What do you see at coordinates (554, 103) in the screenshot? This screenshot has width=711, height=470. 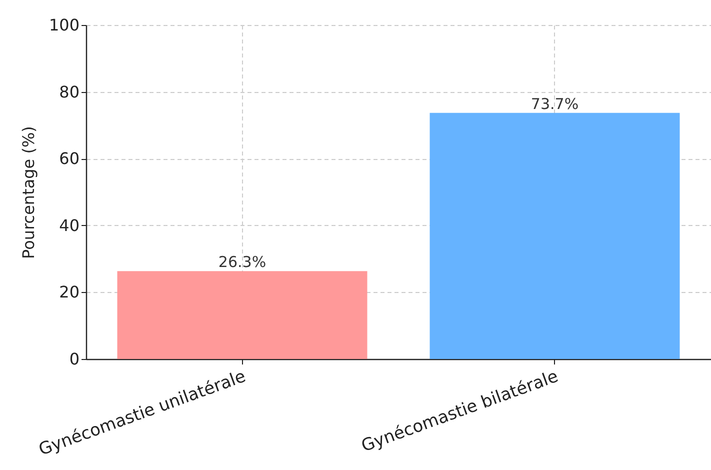 I see `data-label: 73.7%` at bounding box center [554, 103].